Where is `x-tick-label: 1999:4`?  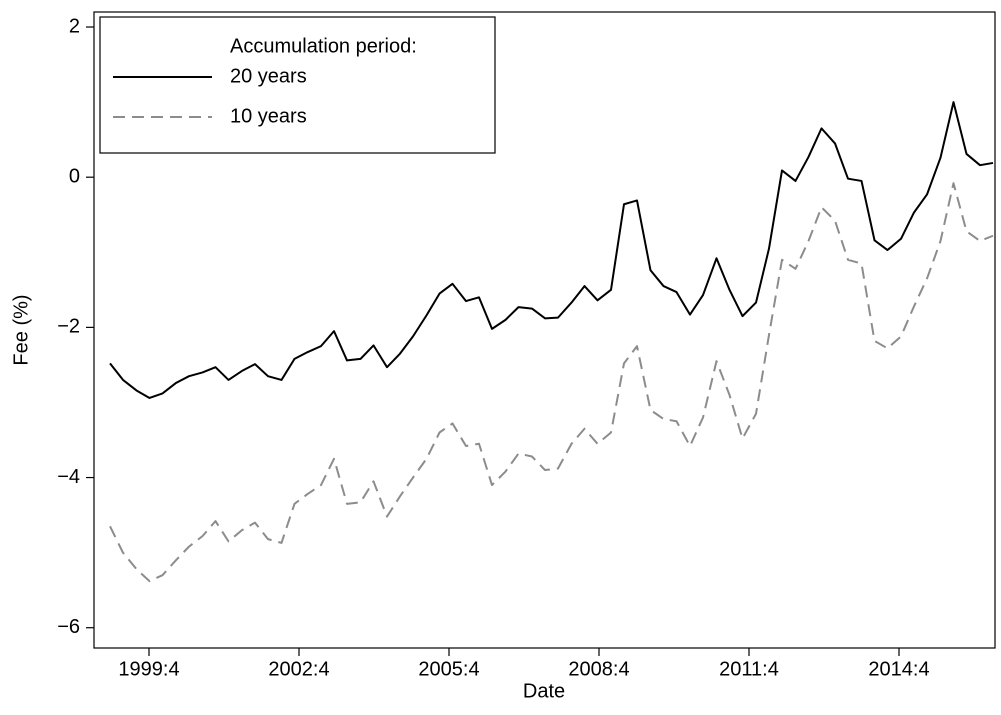
x-tick-label: 1999:4 is located at coordinates (148, 669).